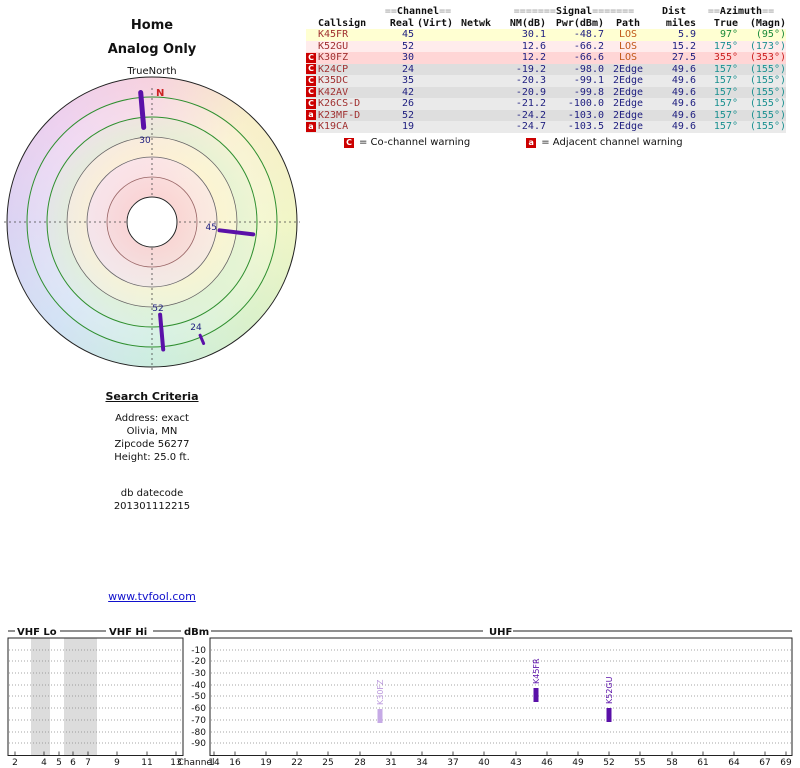 The image size is (800, 768). I want to click on cochannel-legend-text: = Co-channel warning, so click(415, 142).